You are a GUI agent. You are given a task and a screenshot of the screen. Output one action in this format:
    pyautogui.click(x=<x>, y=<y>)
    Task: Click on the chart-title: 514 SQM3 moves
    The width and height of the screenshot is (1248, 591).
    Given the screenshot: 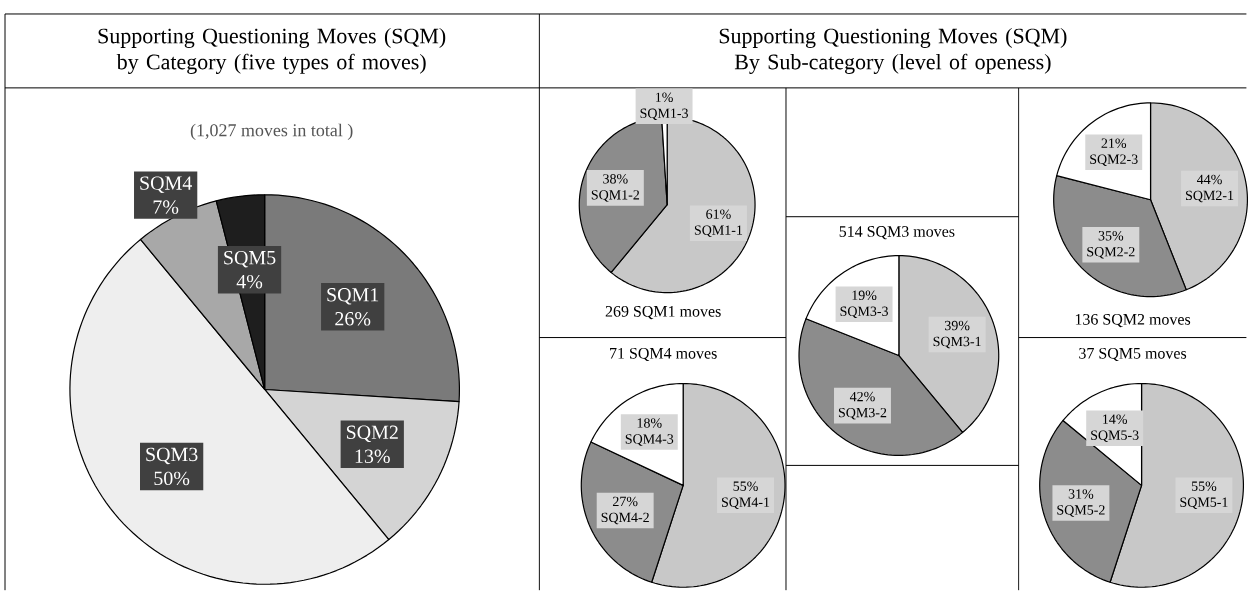 What is the action you would take?
    pyautogui.click(x=897, y=233)
    